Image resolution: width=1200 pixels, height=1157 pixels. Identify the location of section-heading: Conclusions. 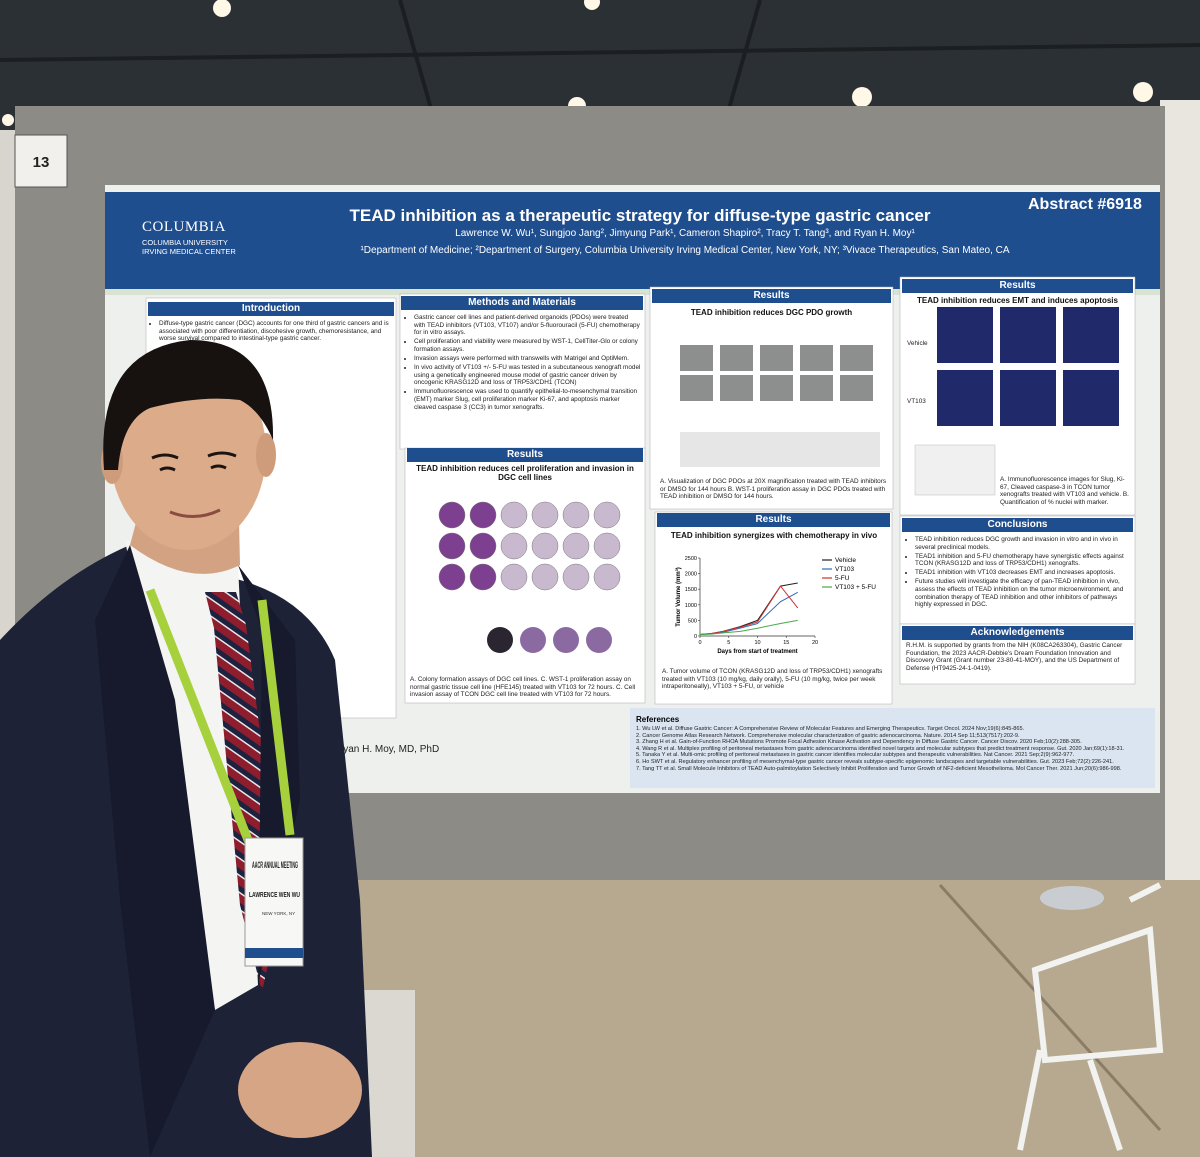
(1017, 525).